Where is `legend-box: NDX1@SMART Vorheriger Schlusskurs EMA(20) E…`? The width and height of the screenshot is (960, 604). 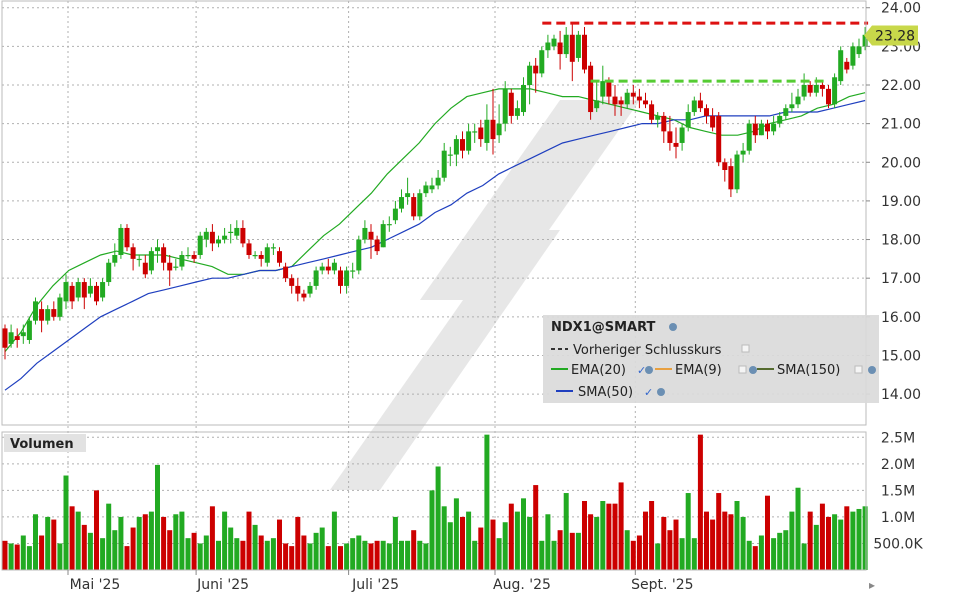
legend-box: NDX1@SMART Vorheriger Schlusskurs EMA(20) E… is located at coordinates (711, 359).